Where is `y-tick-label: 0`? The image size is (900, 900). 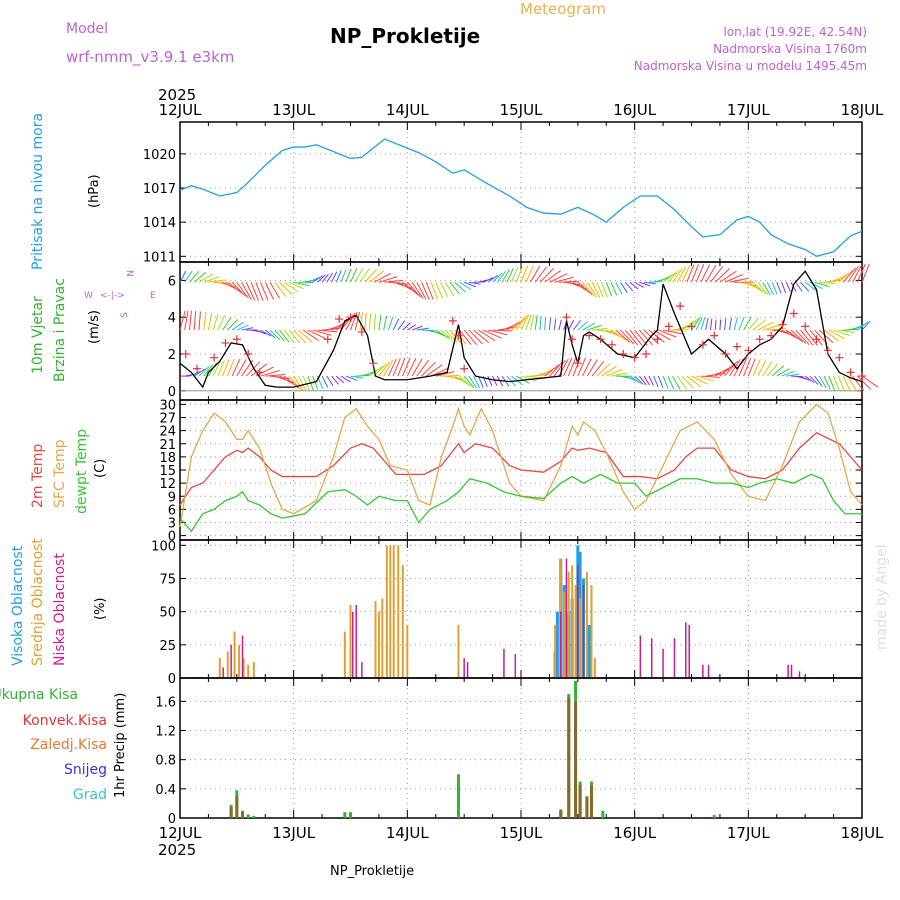
y-tick-label: 0 is located at coordinates (172, 819).